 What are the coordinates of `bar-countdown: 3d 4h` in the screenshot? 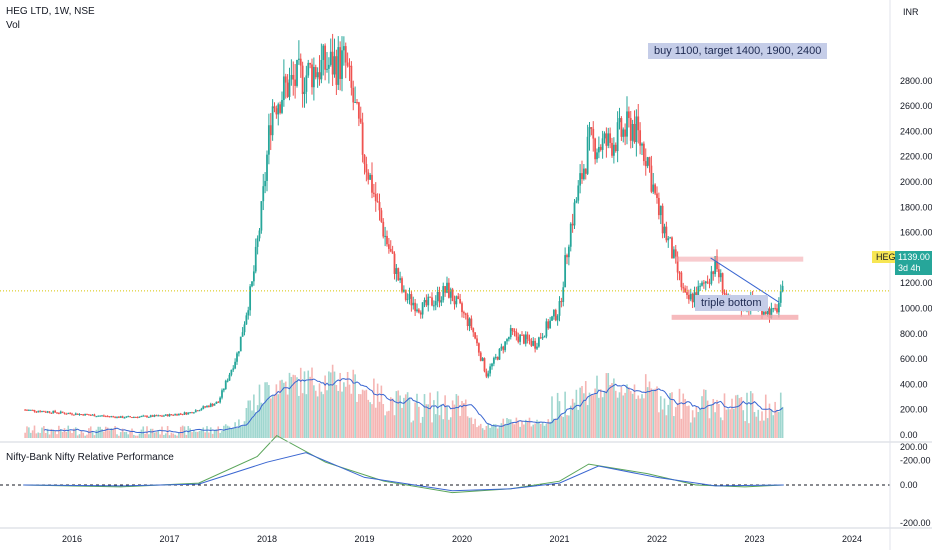 It's located at (909, 268).